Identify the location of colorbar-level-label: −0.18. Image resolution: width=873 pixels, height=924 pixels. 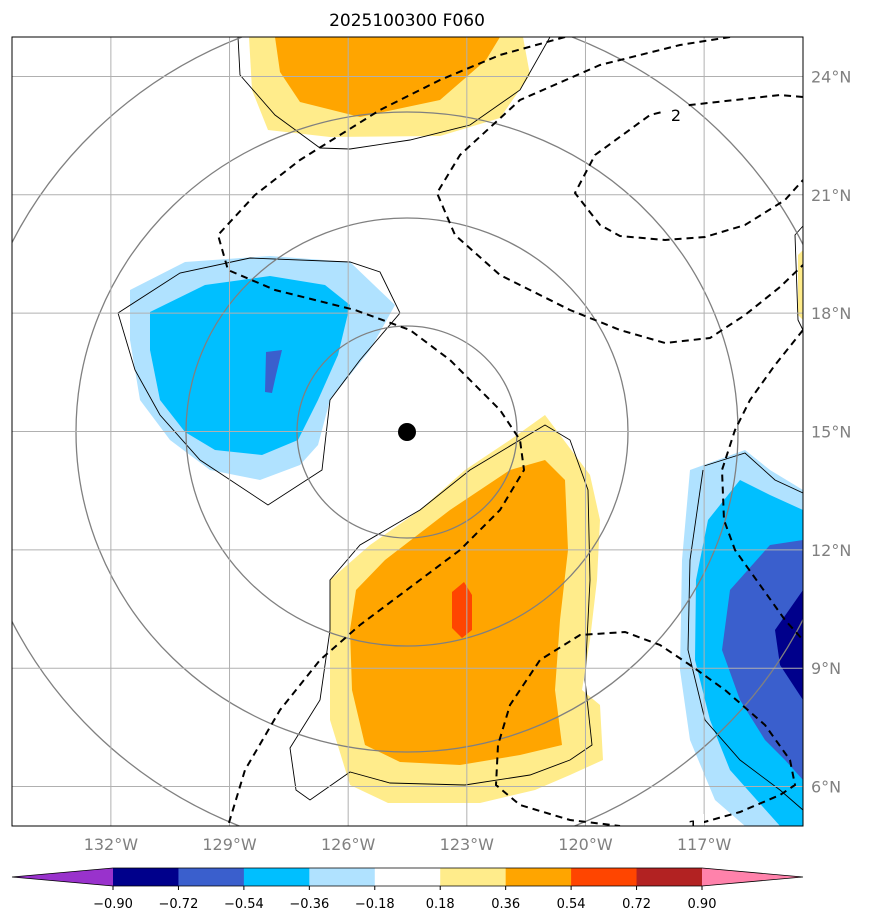
(375, 904).